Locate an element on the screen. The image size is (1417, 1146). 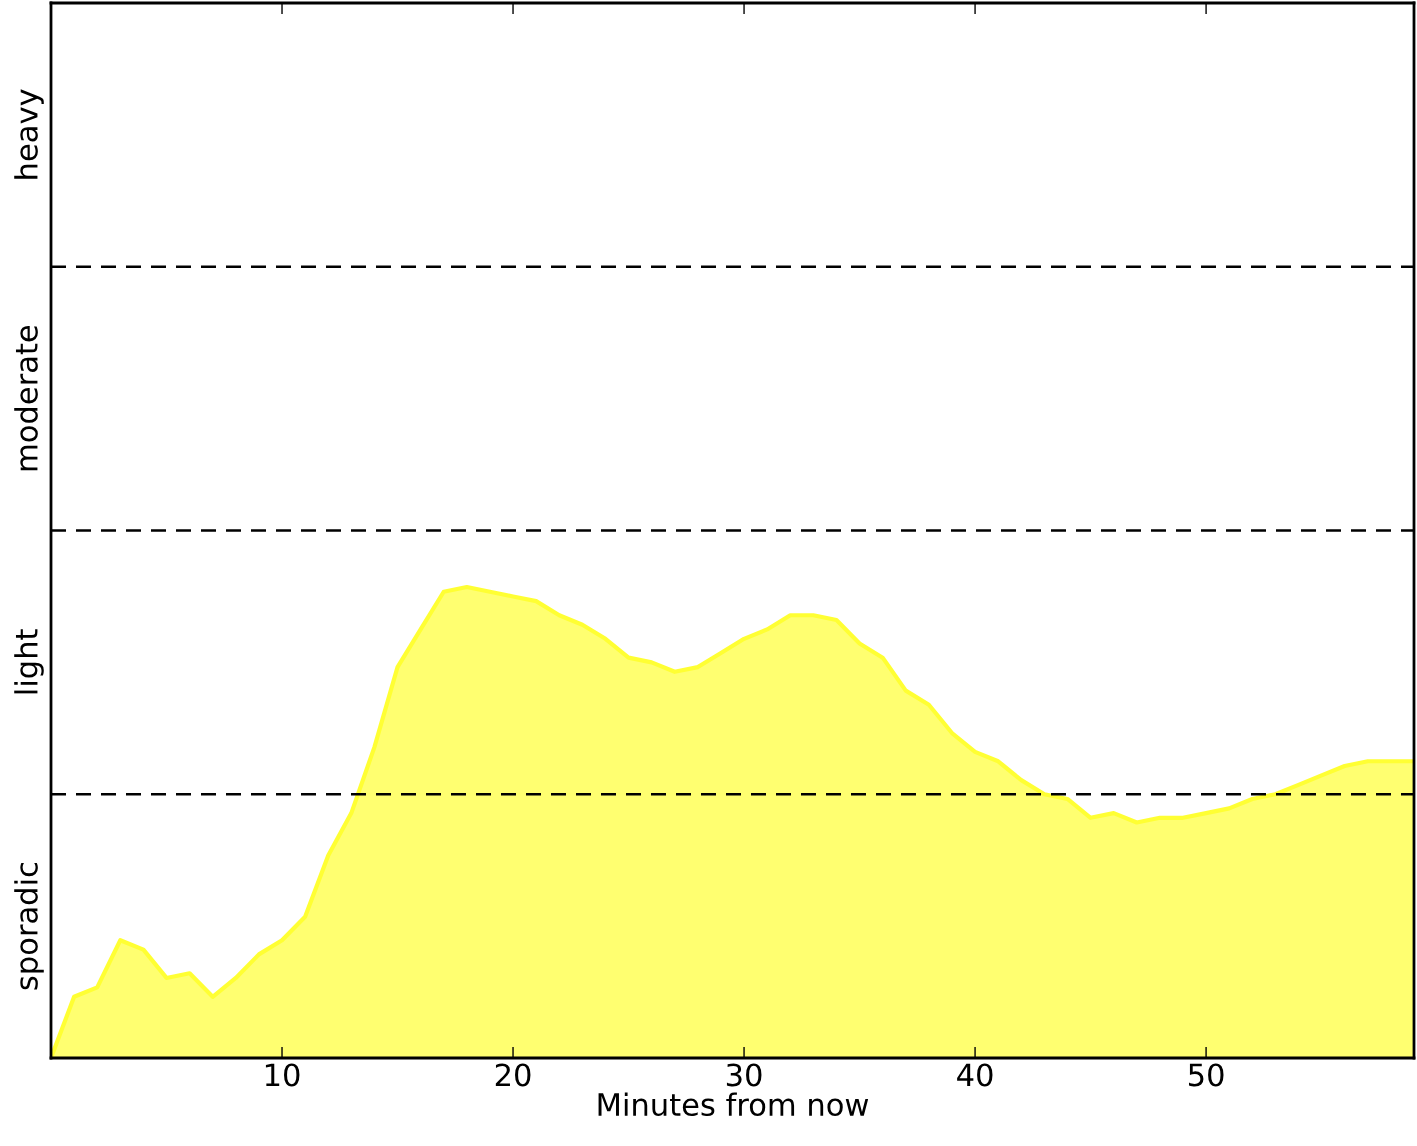
x-tick-label: 50 is located at coordinates (1206, 1075).